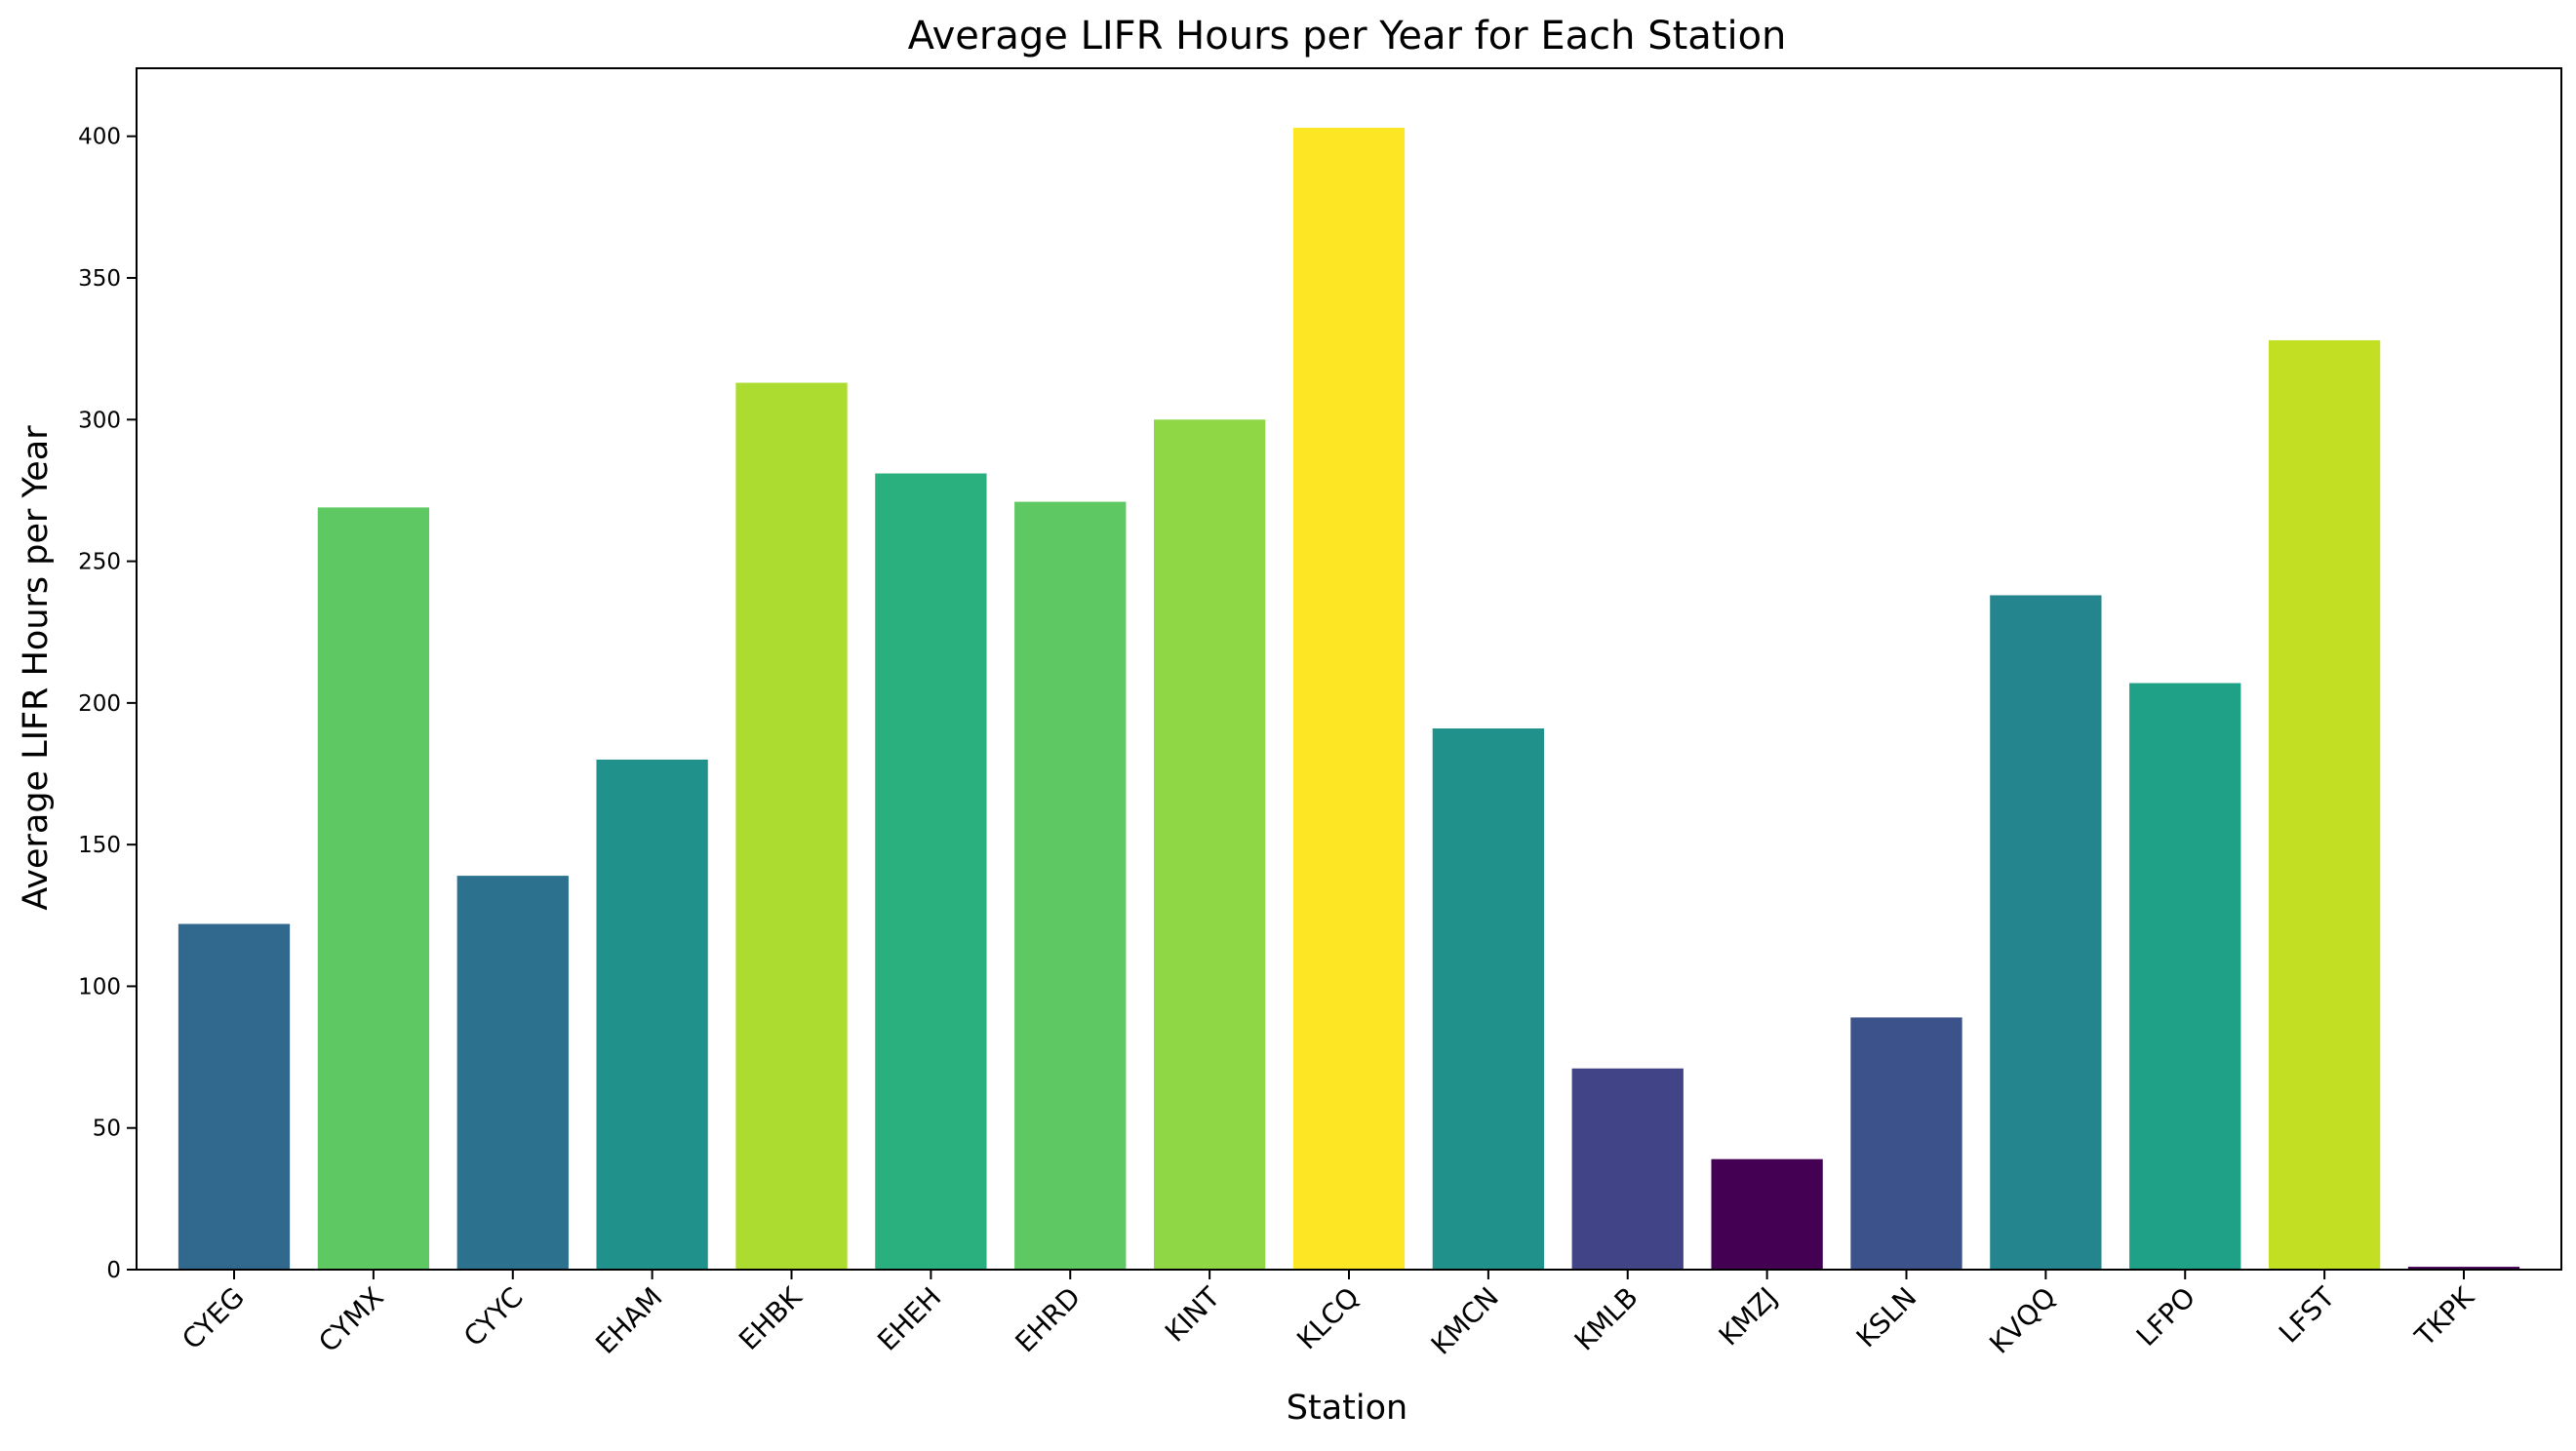 Image resolution: width=2576 pixels, height=1451 pixels. I want to click on y-axis: 0 50 100 150 200 250 300 350 400, so click(107, 704).